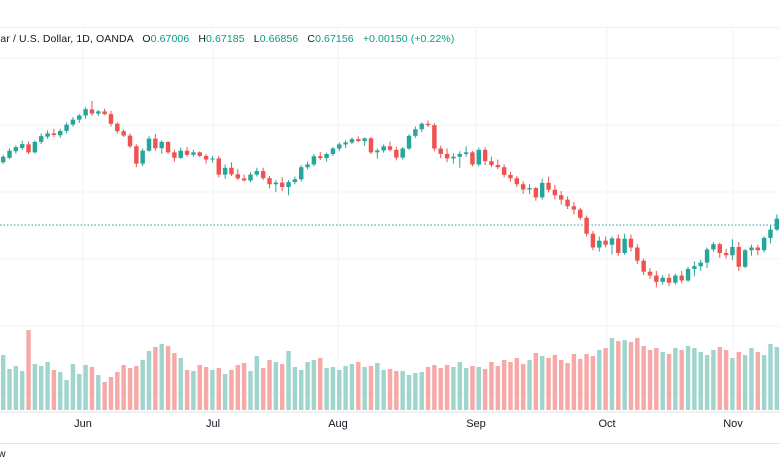  I want to click on footer-label: w, so click(3, 454).